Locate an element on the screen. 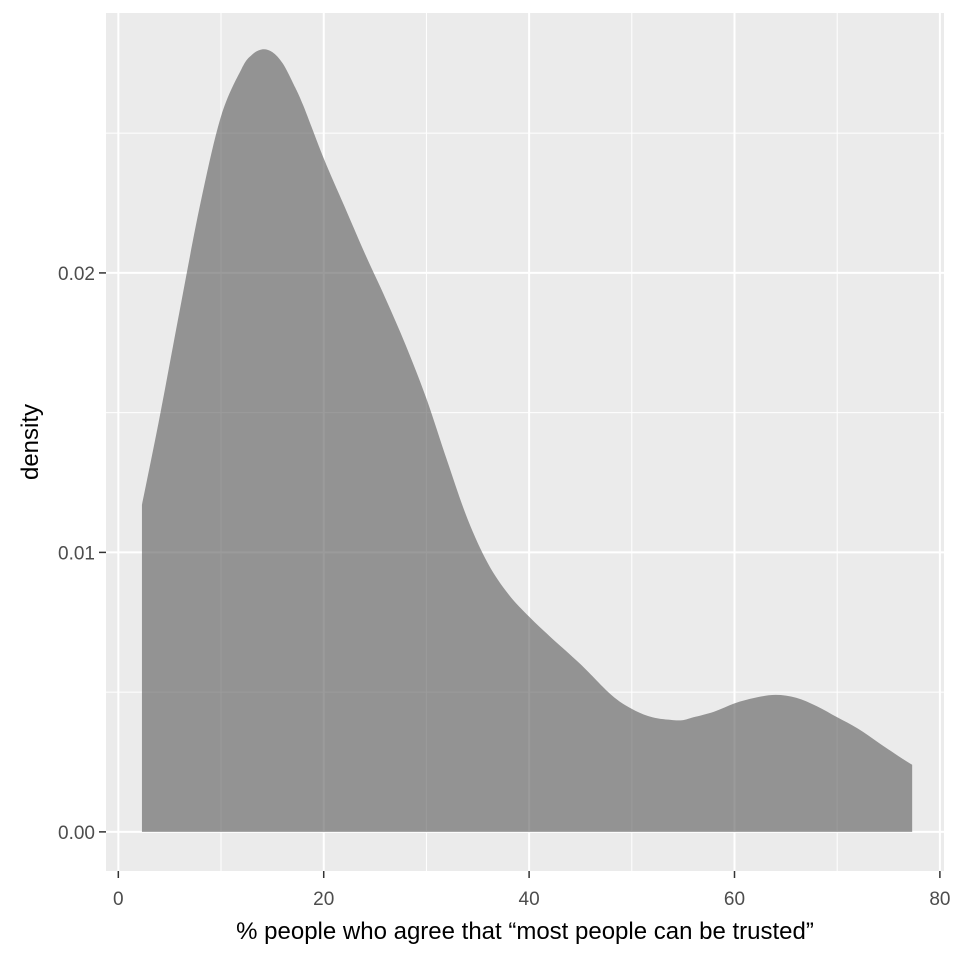 The width and height of the screenshot is (960, 960). x-axis: 0 20 40 60 80 is located at coordinates (531, 890).